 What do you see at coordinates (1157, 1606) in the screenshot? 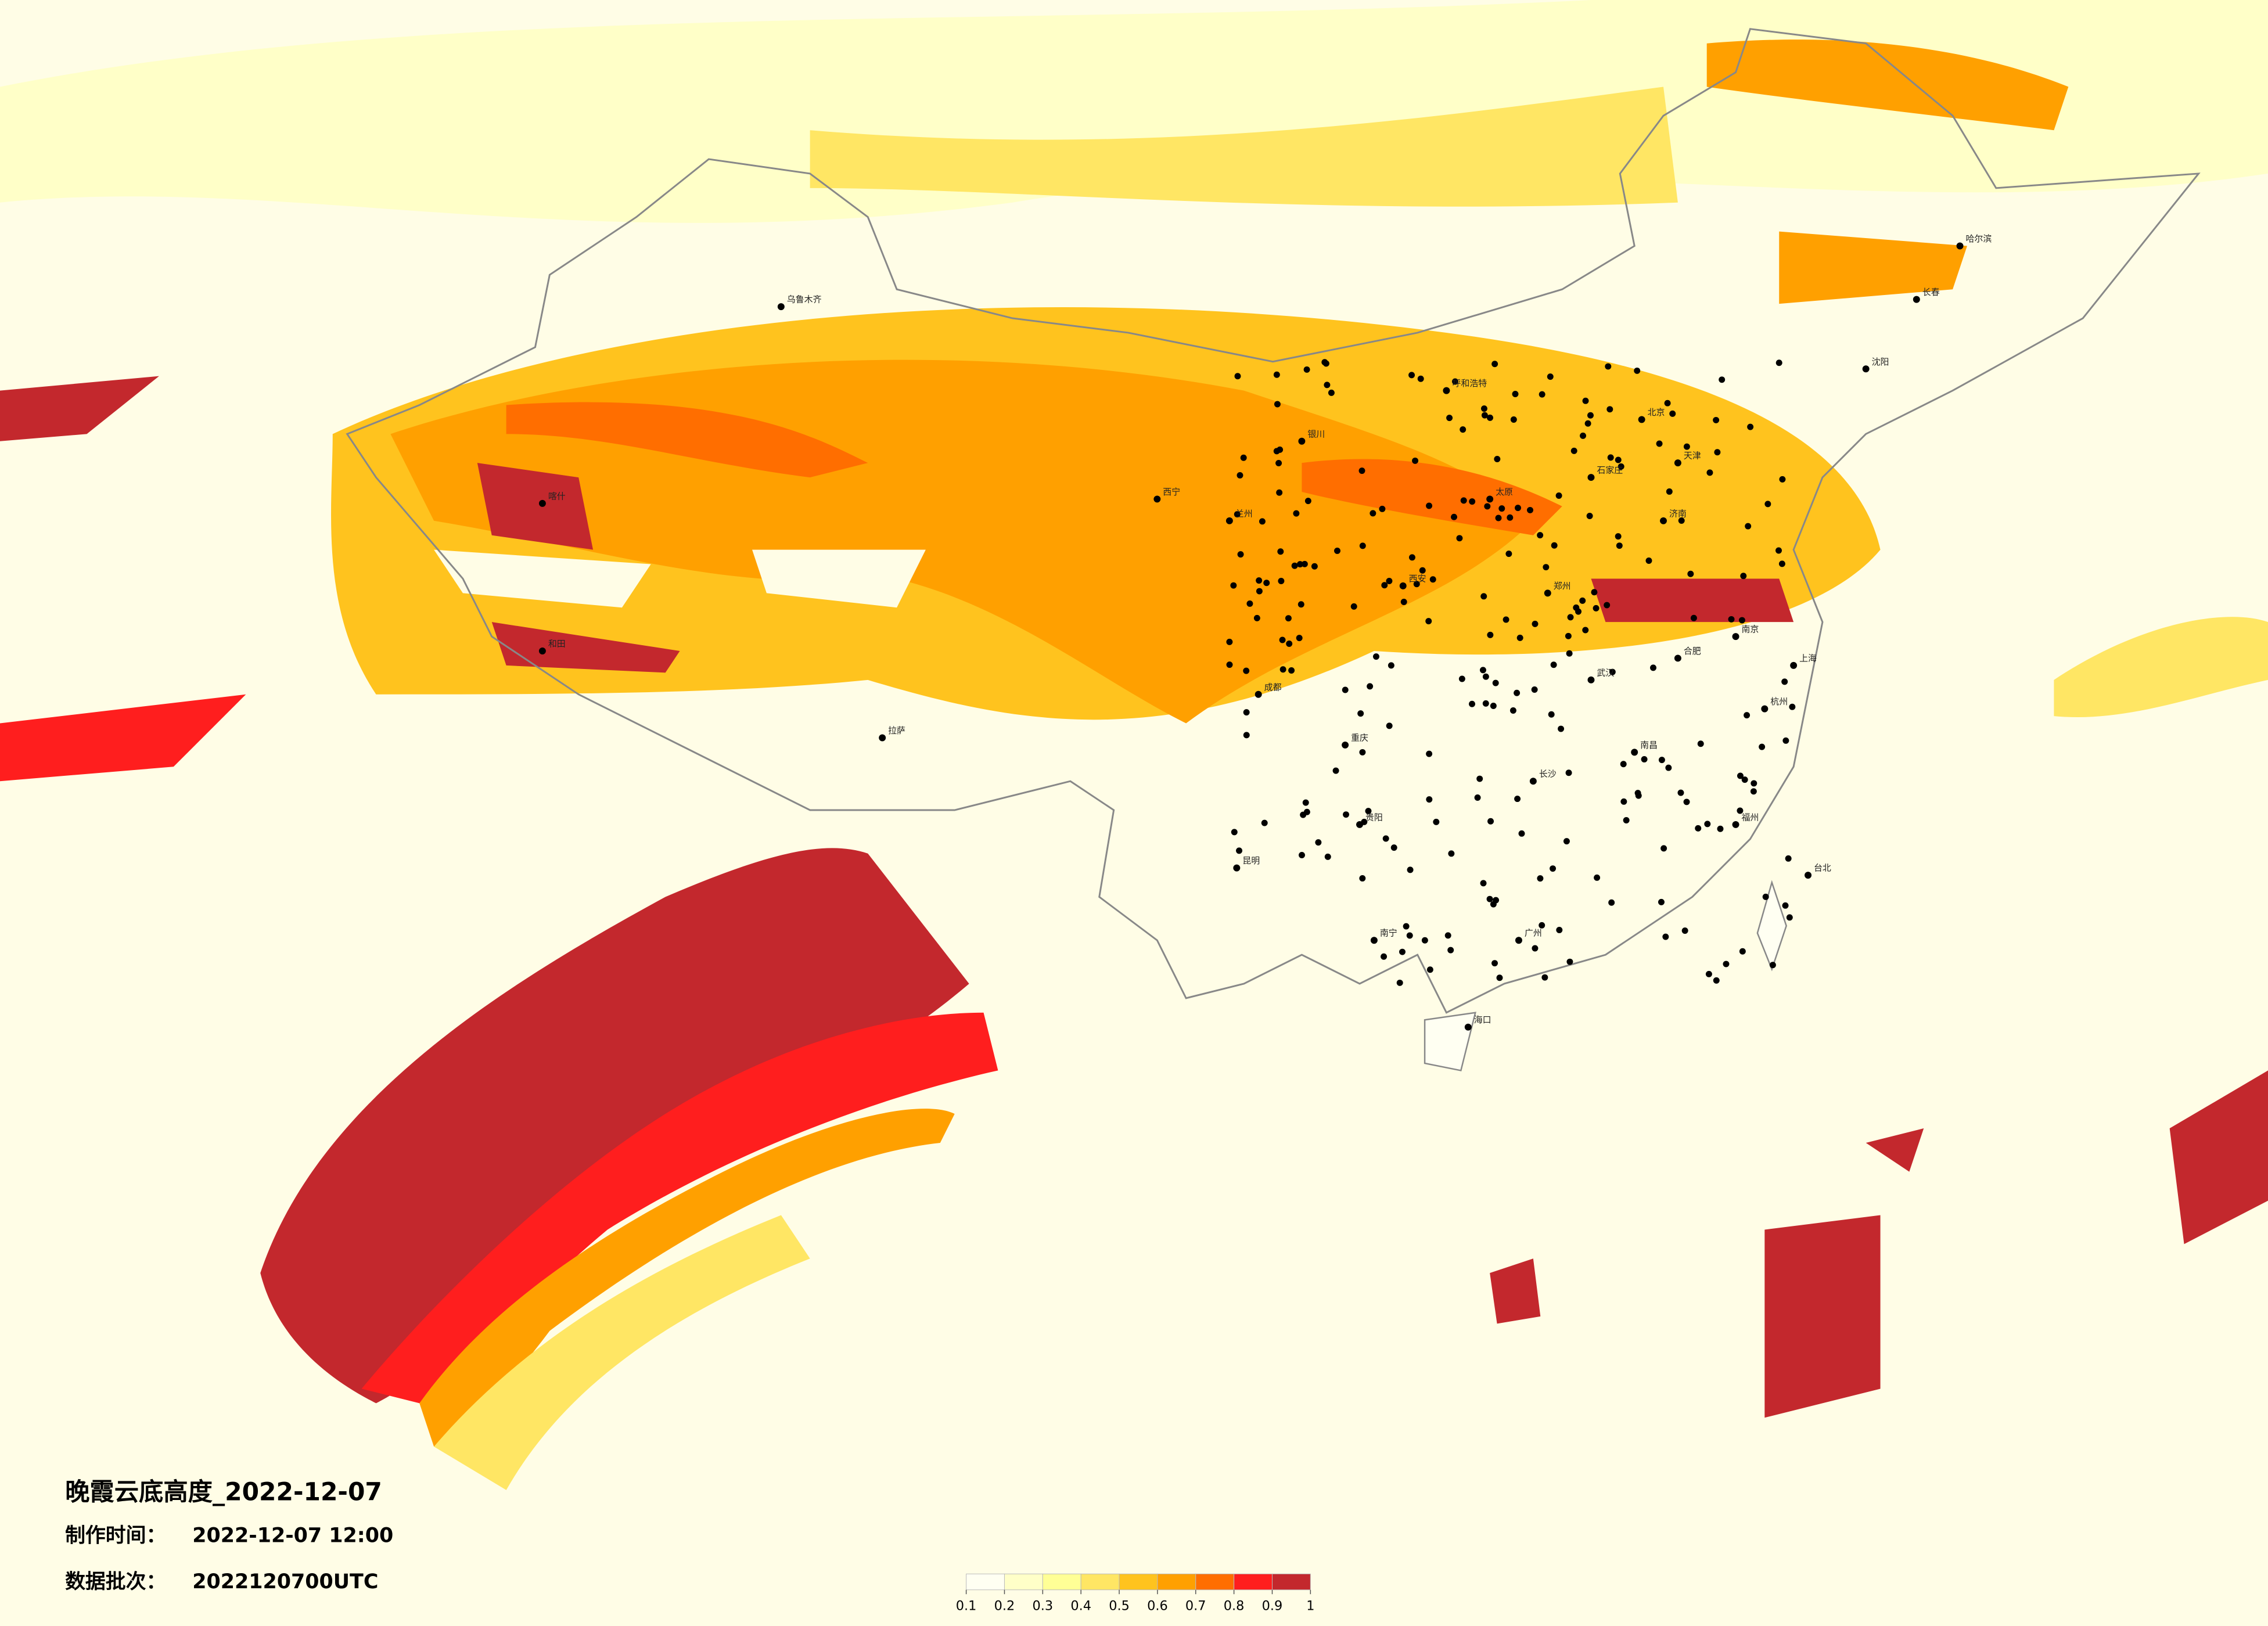
I see `colorbar-tick-label: 0.6` at bounding box center [1157, 1606].